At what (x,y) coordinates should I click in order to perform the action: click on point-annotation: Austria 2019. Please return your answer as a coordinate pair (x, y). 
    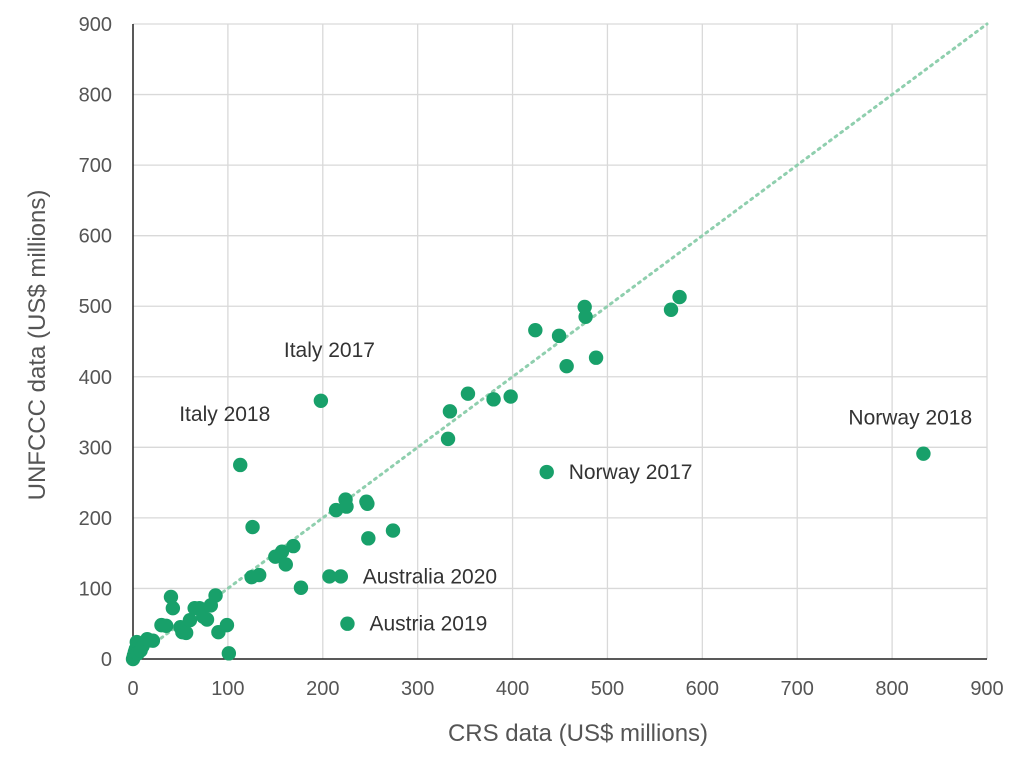
    Looking at the image, I should click on (428, 624).